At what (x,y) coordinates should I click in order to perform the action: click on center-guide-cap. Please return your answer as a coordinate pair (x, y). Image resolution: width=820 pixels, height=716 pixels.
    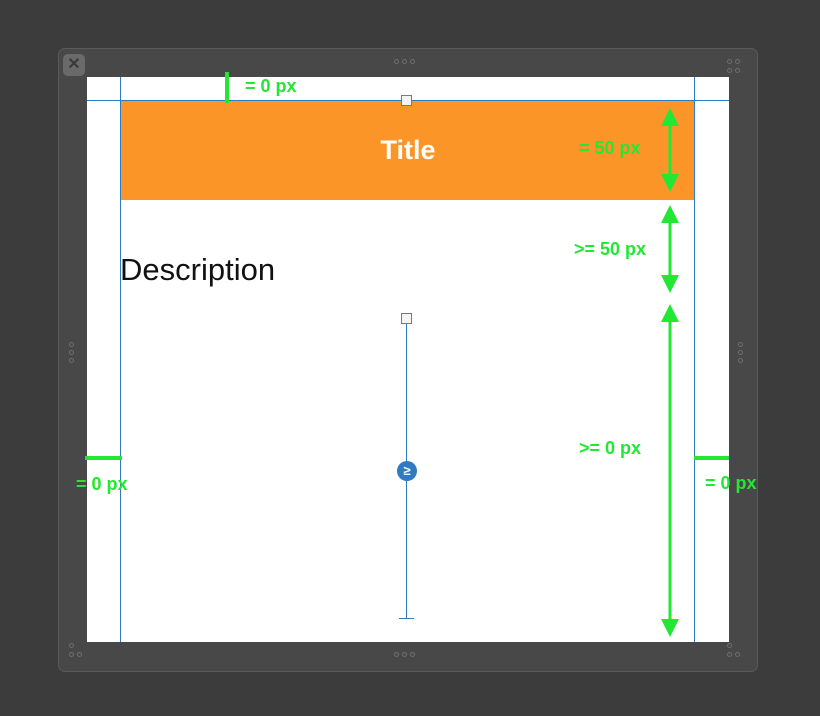
    Looking at the image, I should click on (406, 618).